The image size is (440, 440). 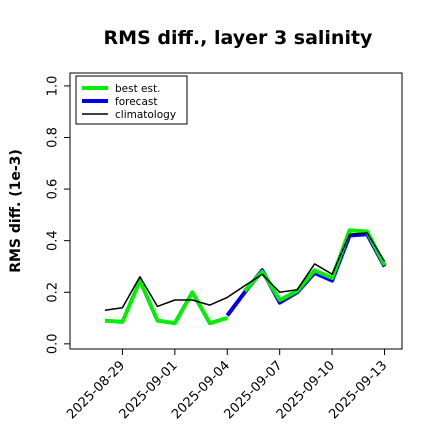 I want to click on series-line-forecast, so click(x=306, y=274).